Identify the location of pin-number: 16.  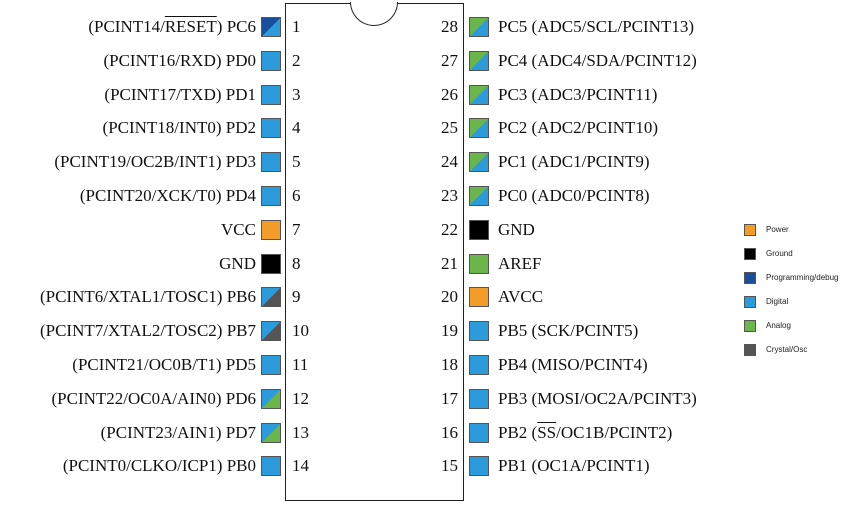
(449, 432).